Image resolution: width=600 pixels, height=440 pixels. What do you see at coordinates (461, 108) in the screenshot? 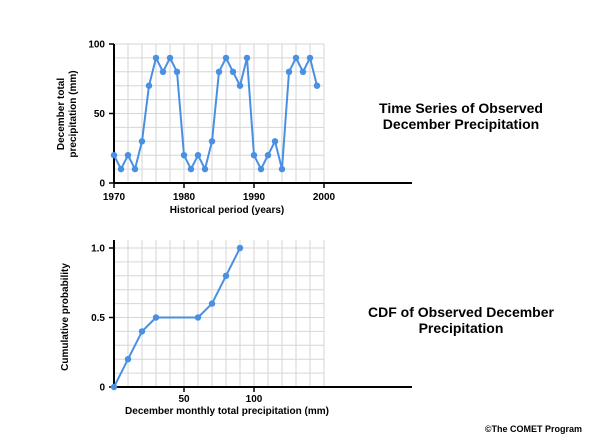
I see `time-series-title-line-1: Time Series of Observed` at bounding box center [461, 108].